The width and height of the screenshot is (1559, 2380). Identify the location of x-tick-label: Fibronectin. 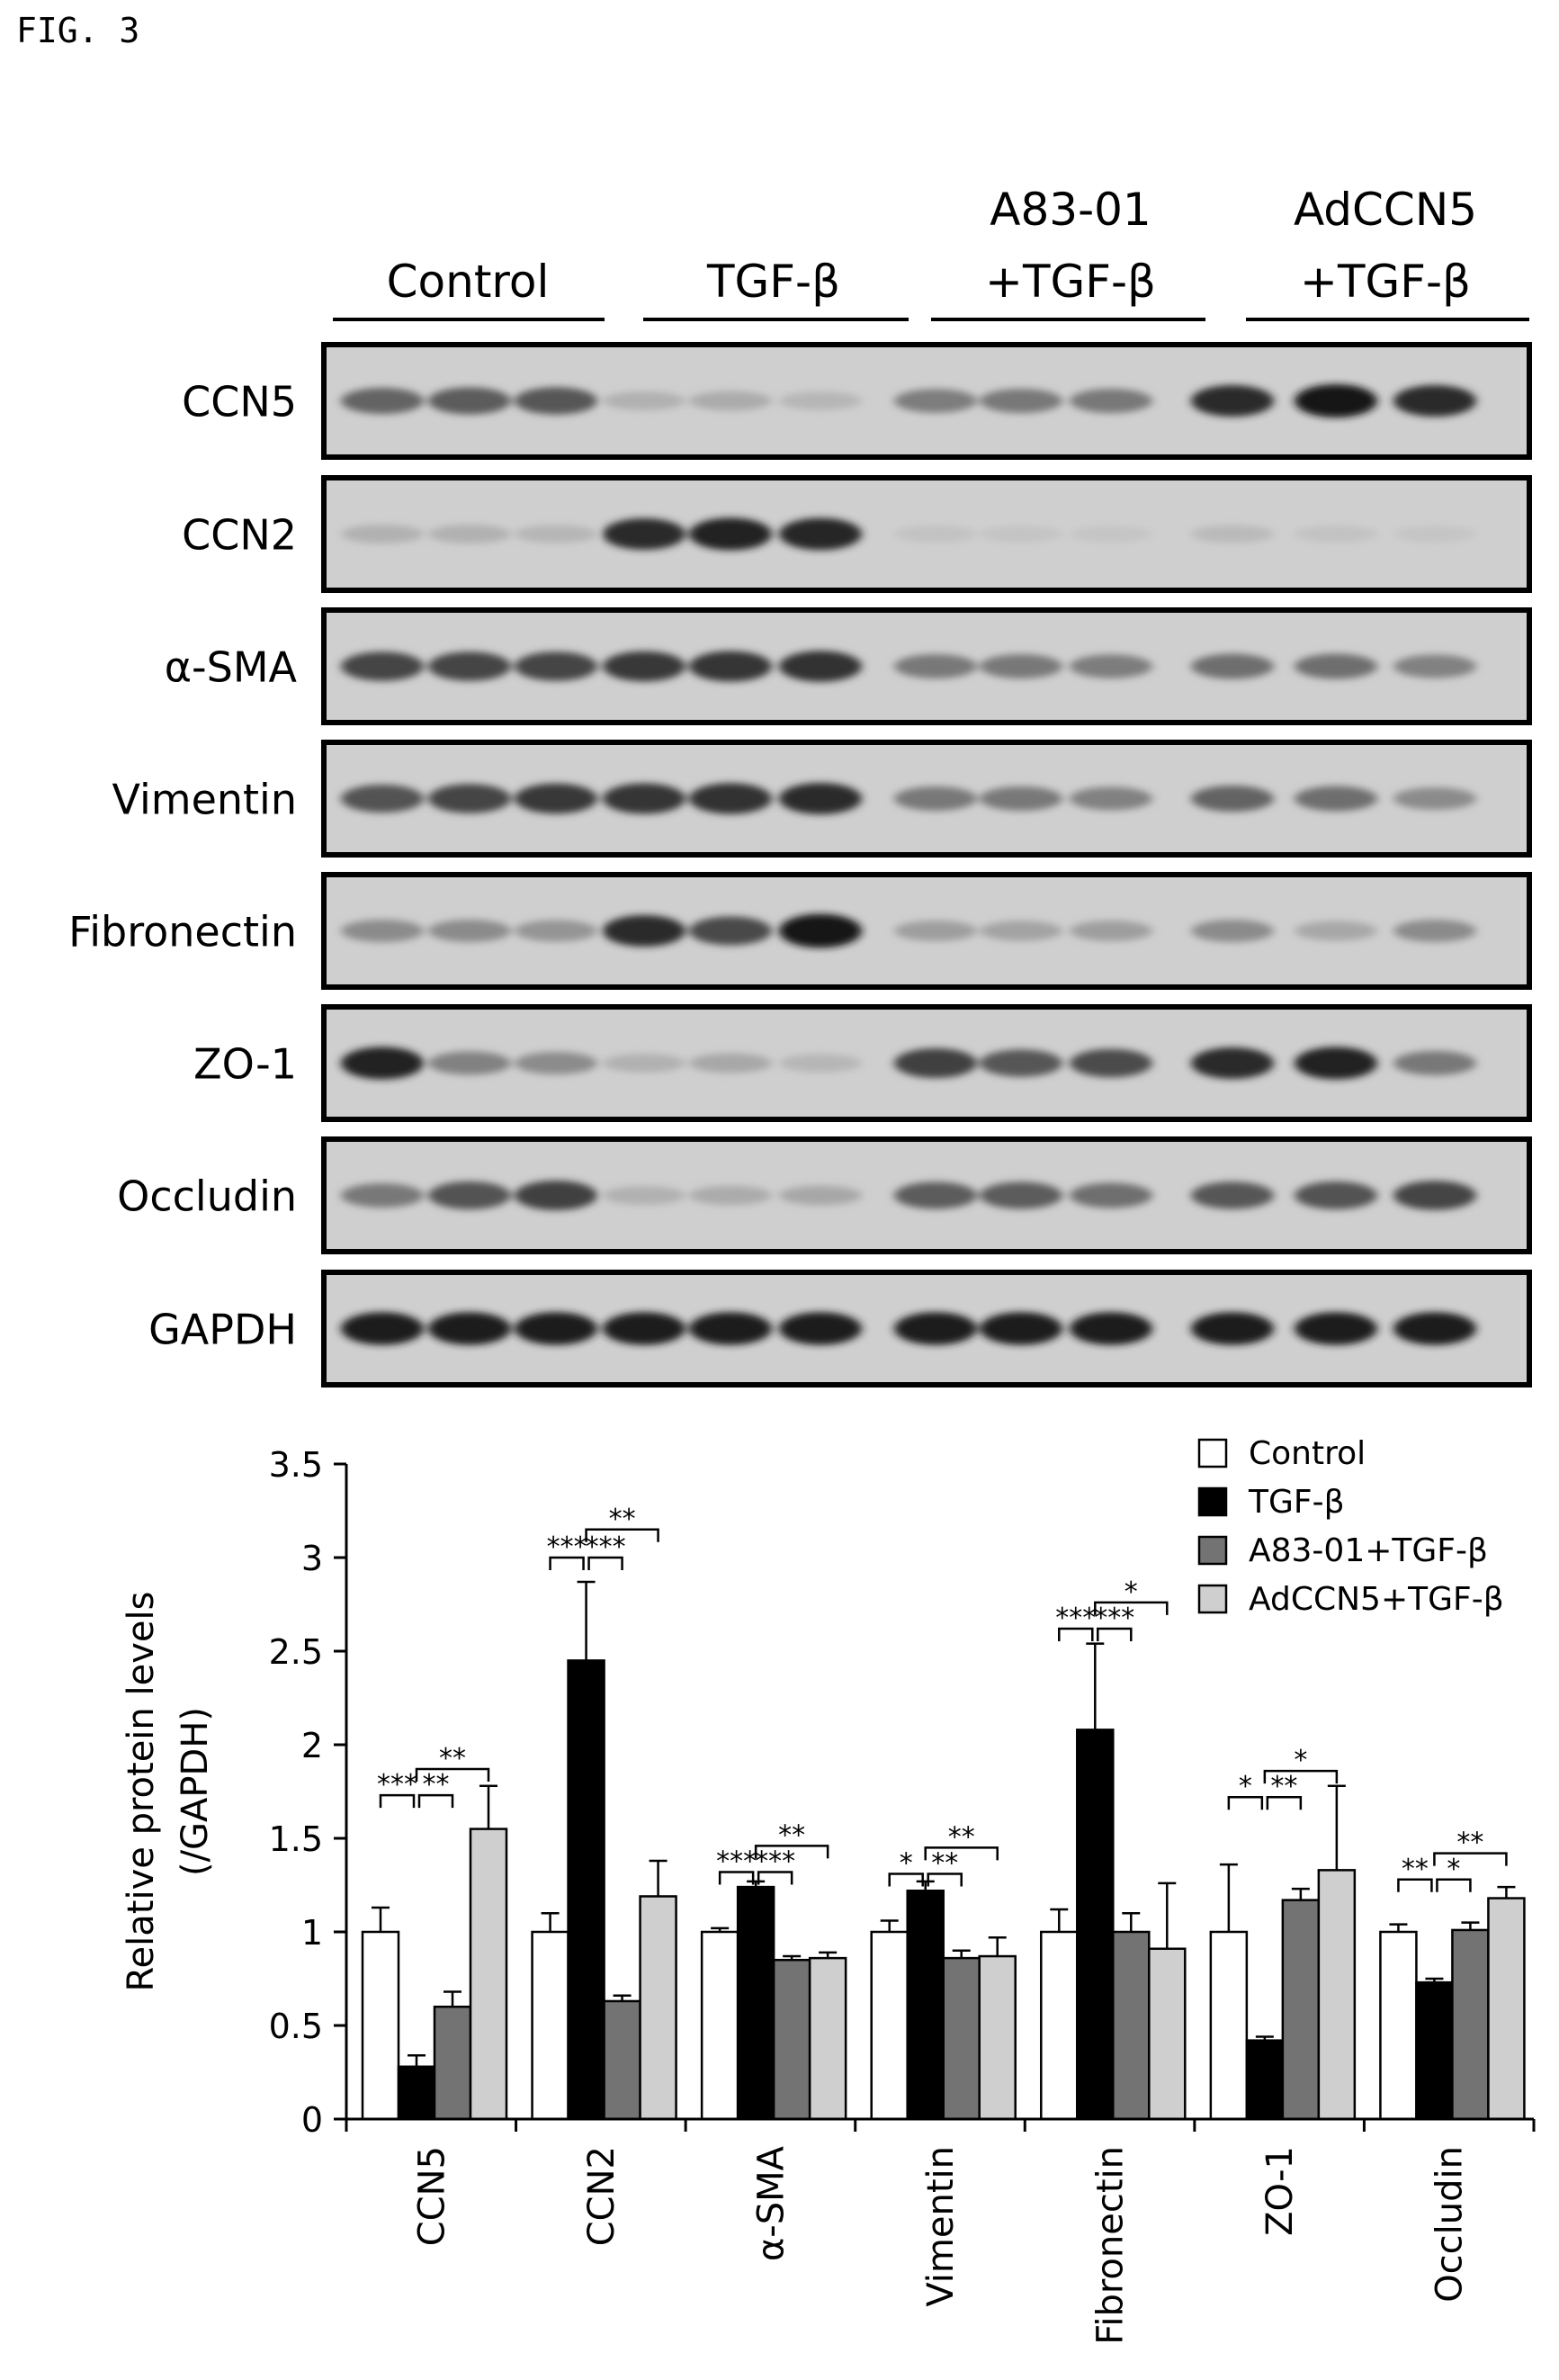
(1111, 2246).